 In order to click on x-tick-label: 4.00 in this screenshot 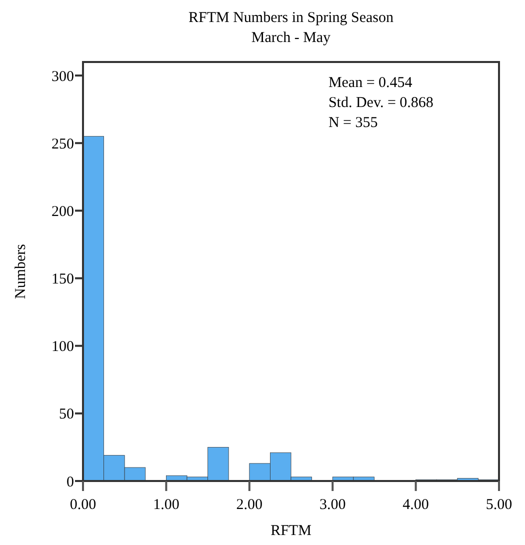, I will do `click(415, 505)`.